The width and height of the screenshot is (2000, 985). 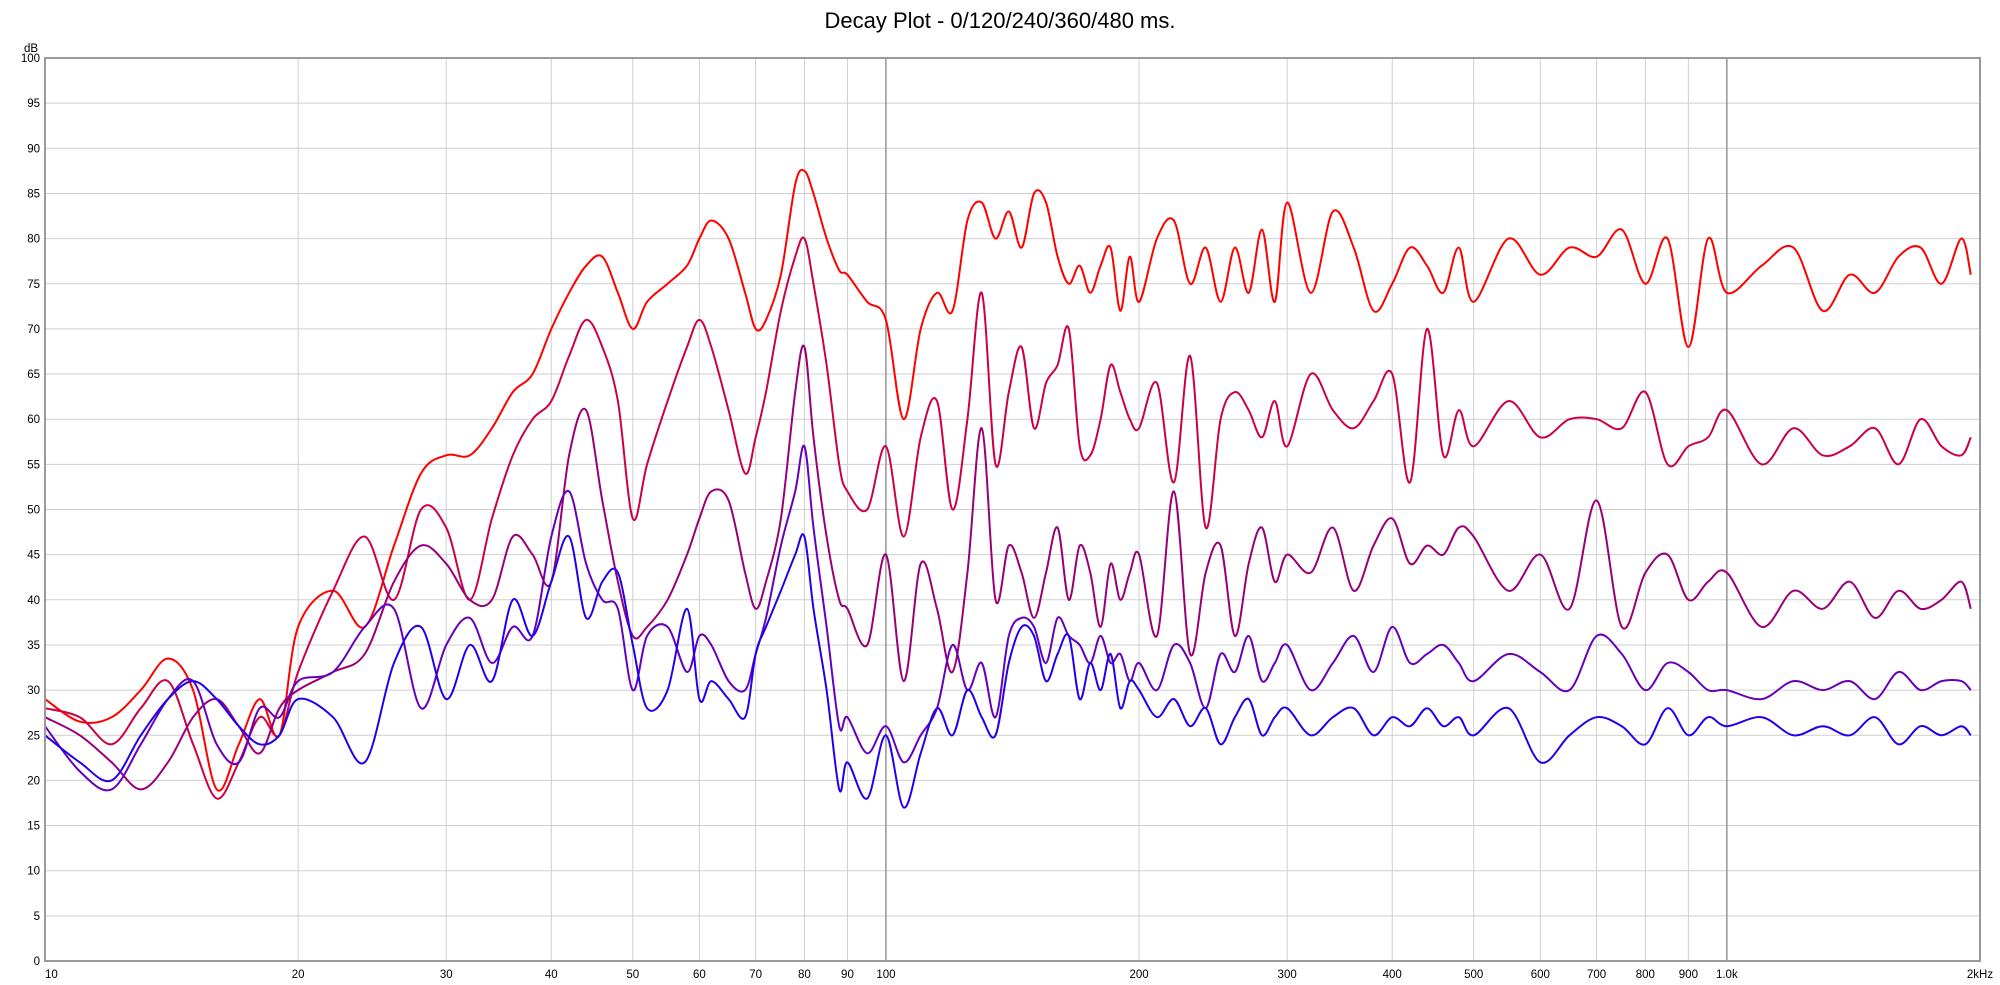 I want to click on x-tick-label: 1.0k, so click(x=1727, y=975).